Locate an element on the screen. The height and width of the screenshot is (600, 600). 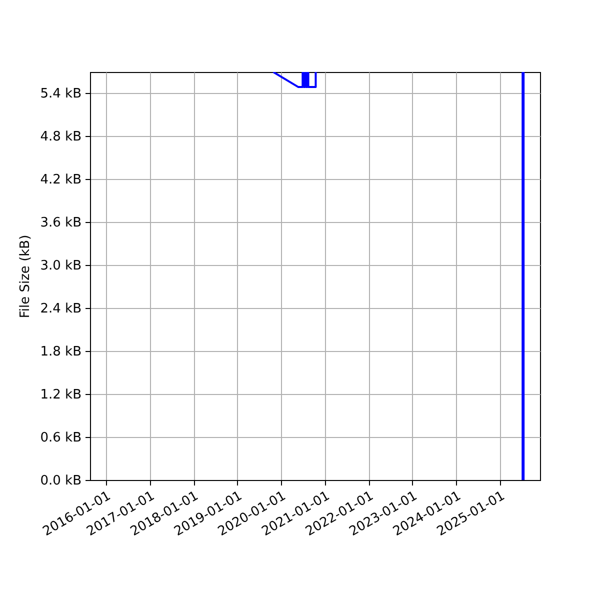
y-tick-label: 4.2 kB is located at coordinates (61, 180).